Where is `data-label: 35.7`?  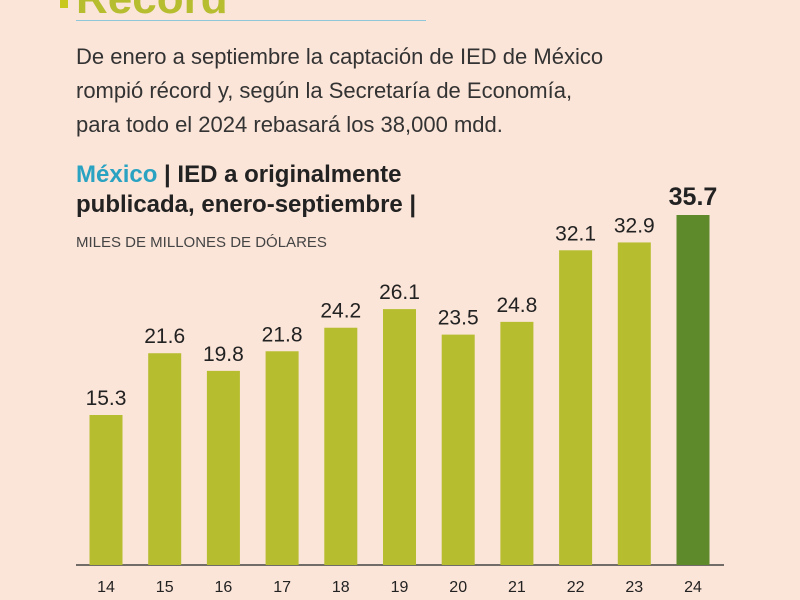 data-label: 35.7 is located at coordinates (693, 197).